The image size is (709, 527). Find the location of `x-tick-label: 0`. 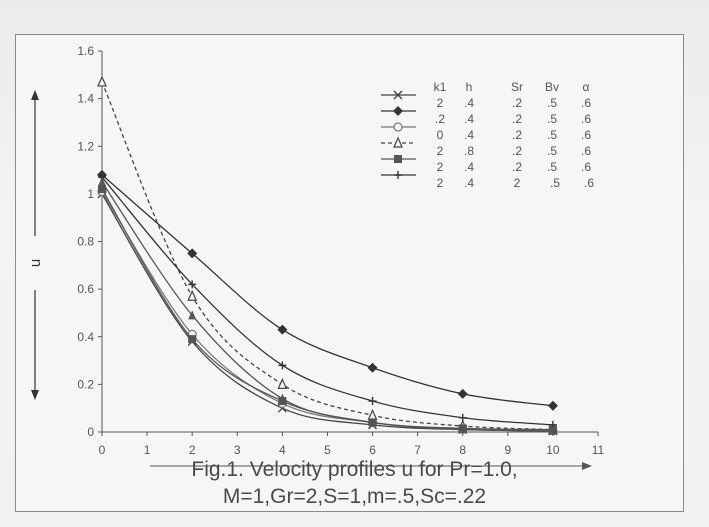

x-tick-label: 0 is located at coordinates (102, 450).